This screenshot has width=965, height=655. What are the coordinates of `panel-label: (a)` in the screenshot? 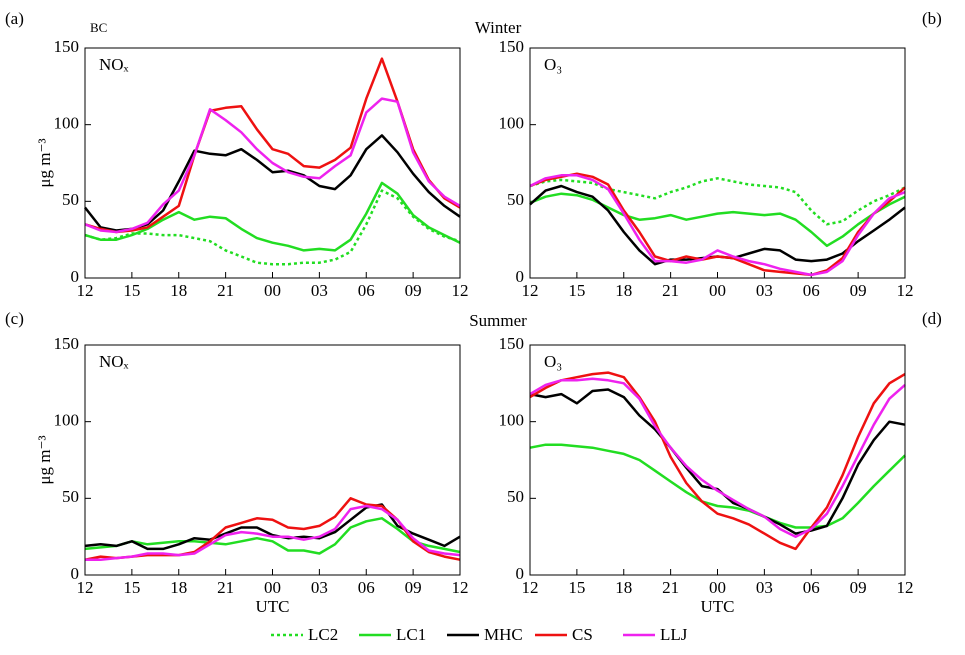 It's located at (14, 18).